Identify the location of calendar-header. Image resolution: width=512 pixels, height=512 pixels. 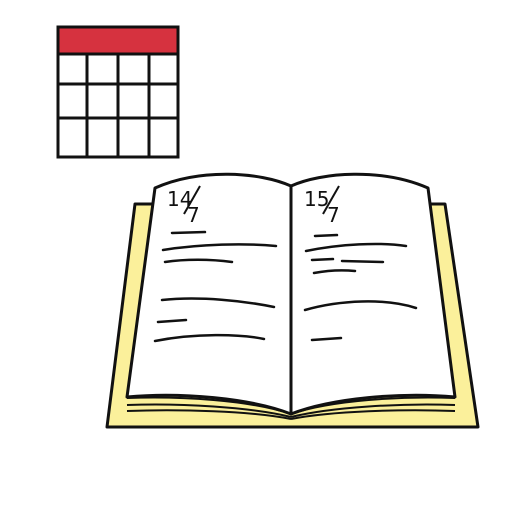
(118, 40).